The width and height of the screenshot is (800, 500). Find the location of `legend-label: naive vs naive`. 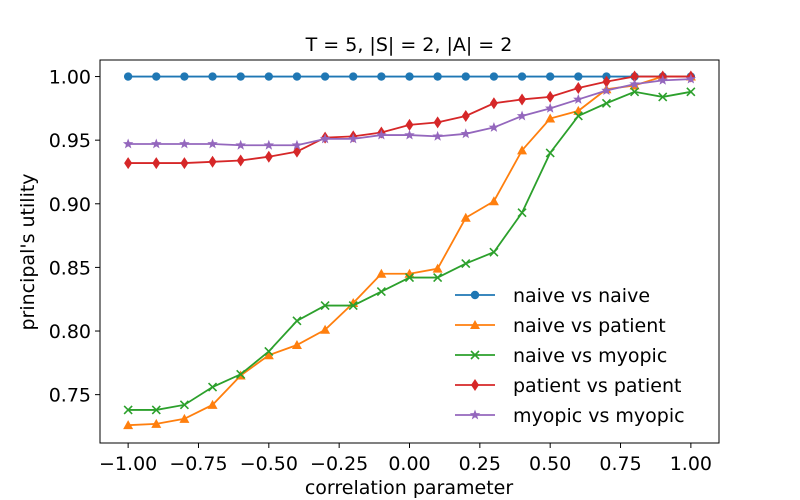

legend-label: naive vs naive is located at coordinates (581, 296).